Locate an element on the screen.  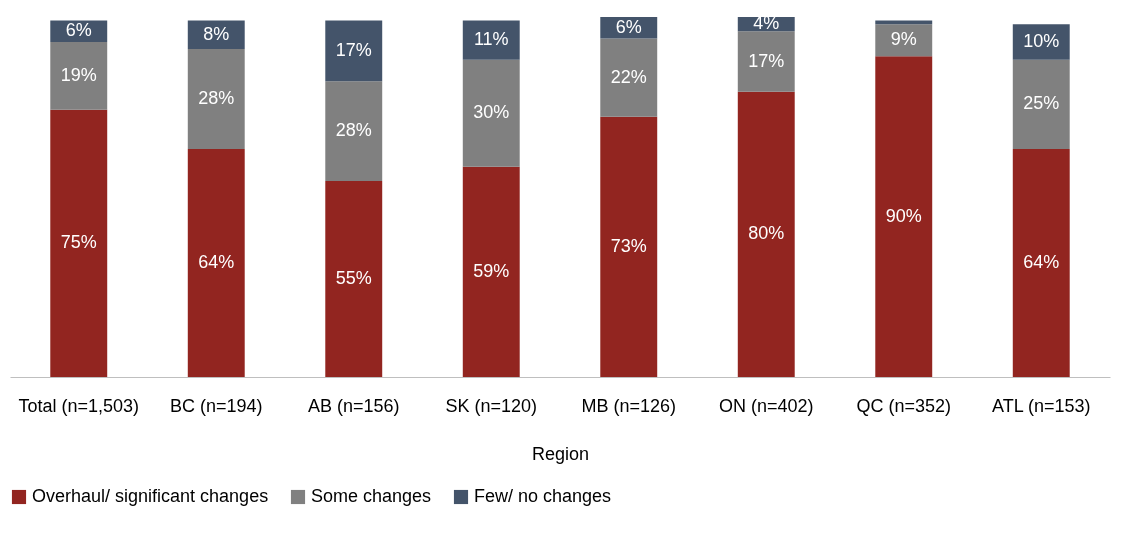
data-label: 55% is located at coordinates (353, 277).